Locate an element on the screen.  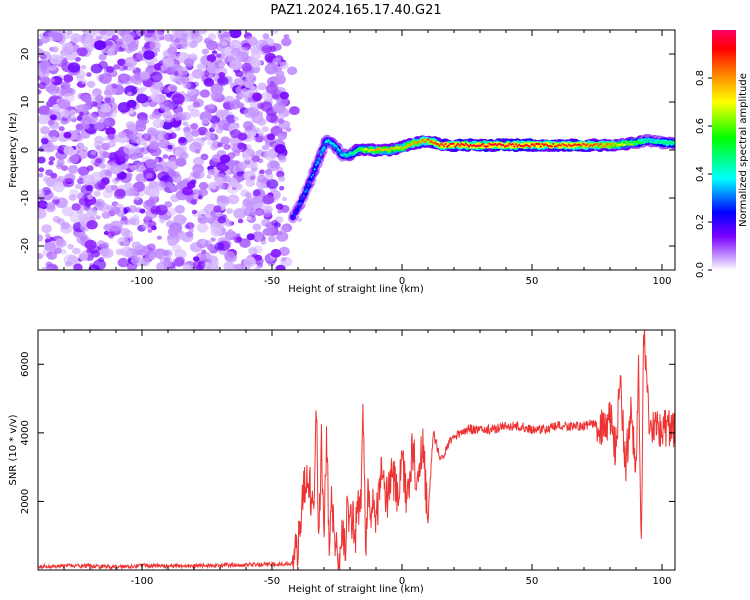
colorbar-label: Normalized spectral amplitude is located at coordinates (743, 150).